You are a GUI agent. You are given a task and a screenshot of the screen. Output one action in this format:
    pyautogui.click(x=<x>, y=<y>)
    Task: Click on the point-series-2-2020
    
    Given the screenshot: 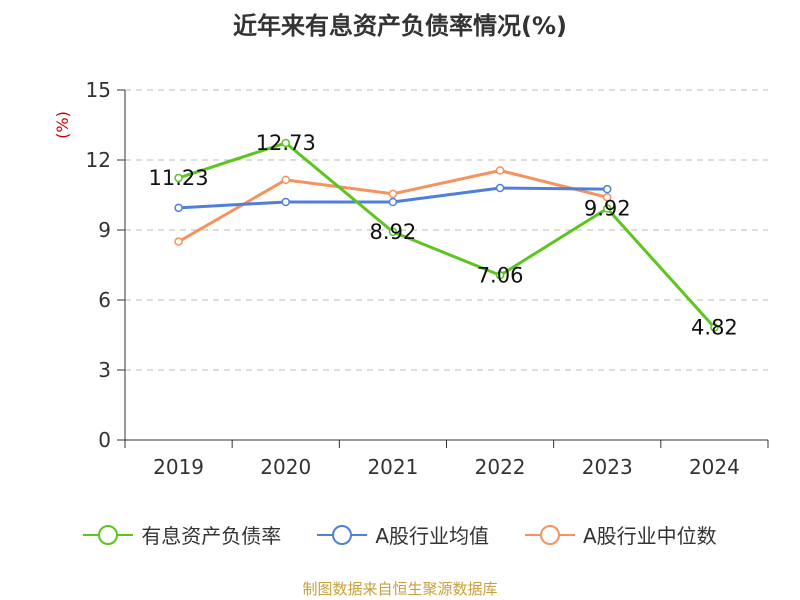 What is the action you would take?
    pyautogui.click(x=285, y=202)
    